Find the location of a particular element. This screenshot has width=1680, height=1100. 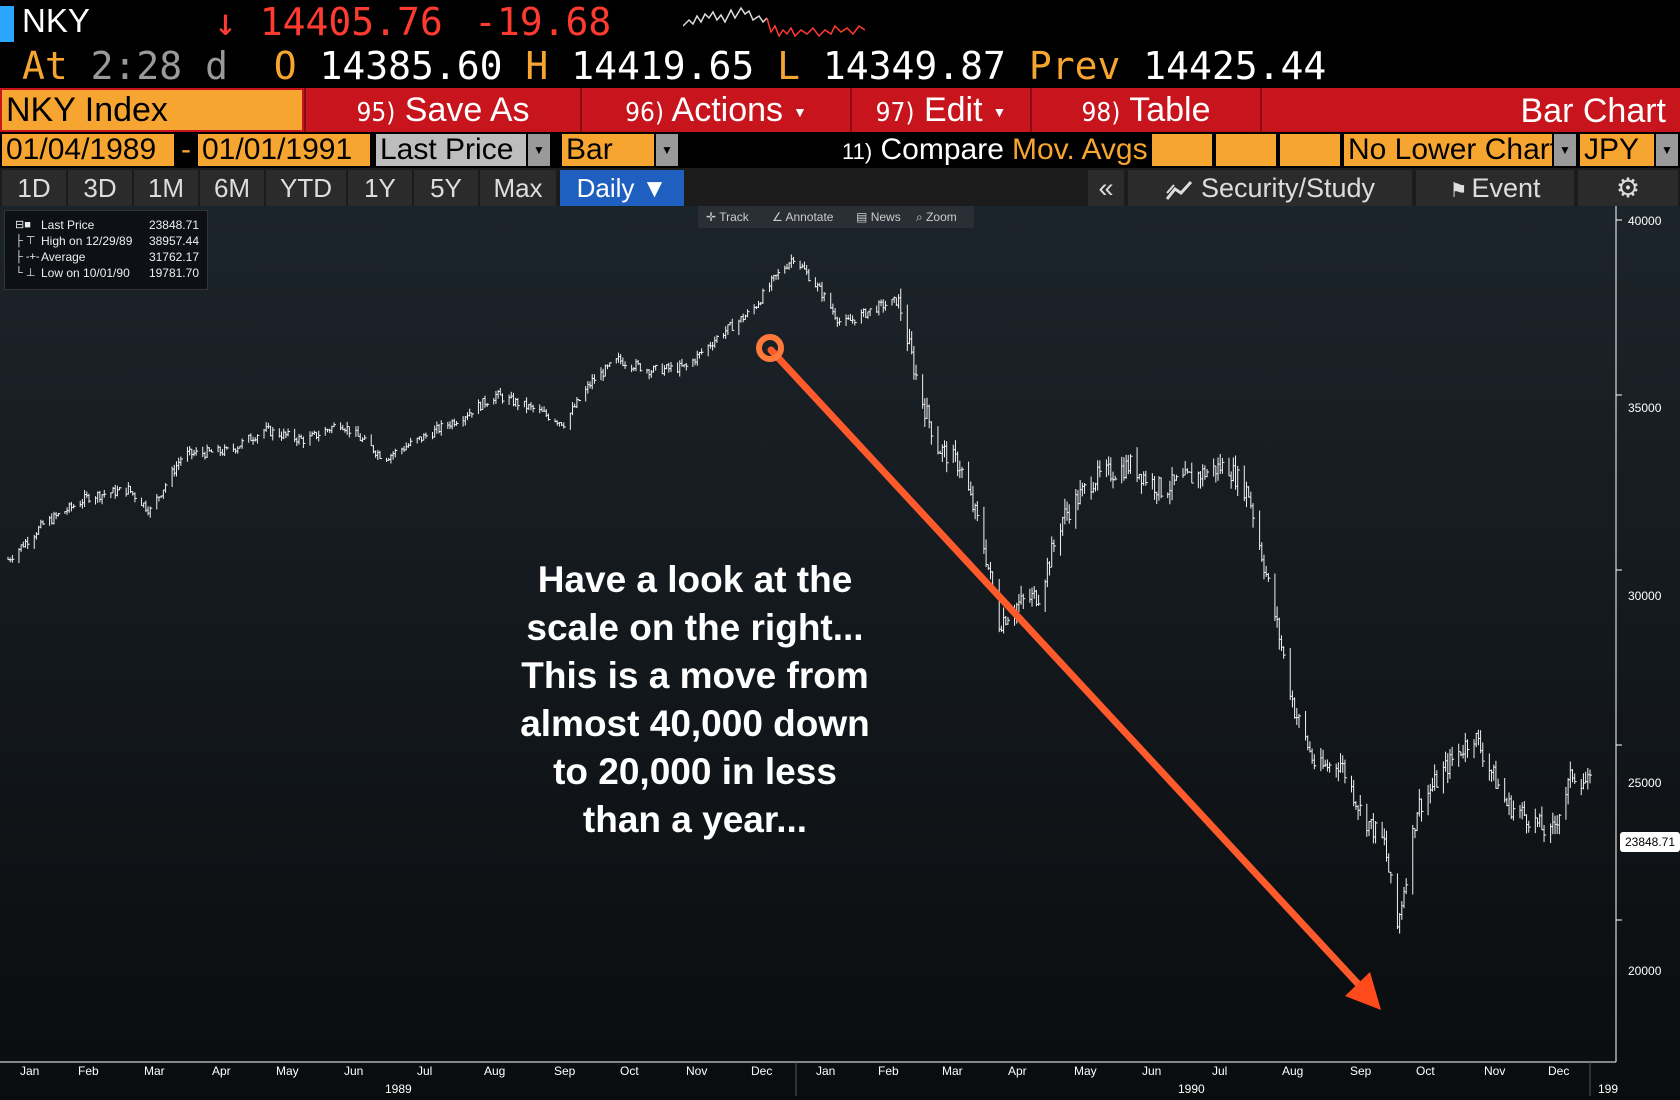

period-6m: 6M is located at coordinates (232, 188).